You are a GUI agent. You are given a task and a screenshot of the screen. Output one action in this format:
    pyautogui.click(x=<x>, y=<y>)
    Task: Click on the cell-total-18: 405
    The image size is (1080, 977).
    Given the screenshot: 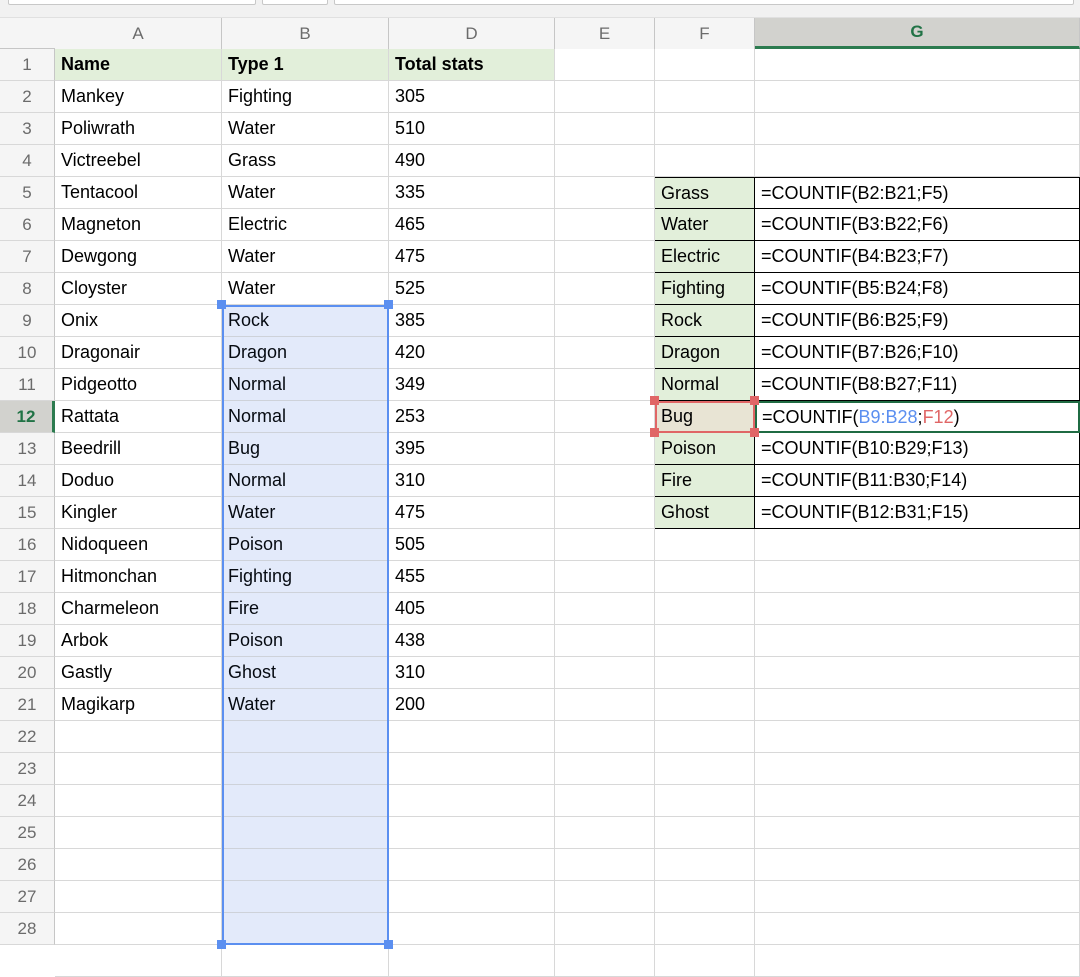 What is the action you would take?
    pyautogui.click(x=472, y=609)
    